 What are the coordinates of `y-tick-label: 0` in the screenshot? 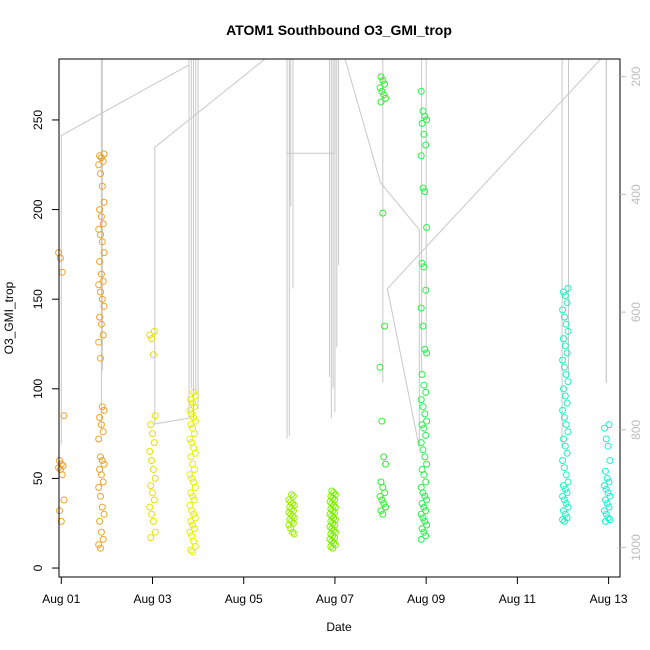 It's located at (38, 567).